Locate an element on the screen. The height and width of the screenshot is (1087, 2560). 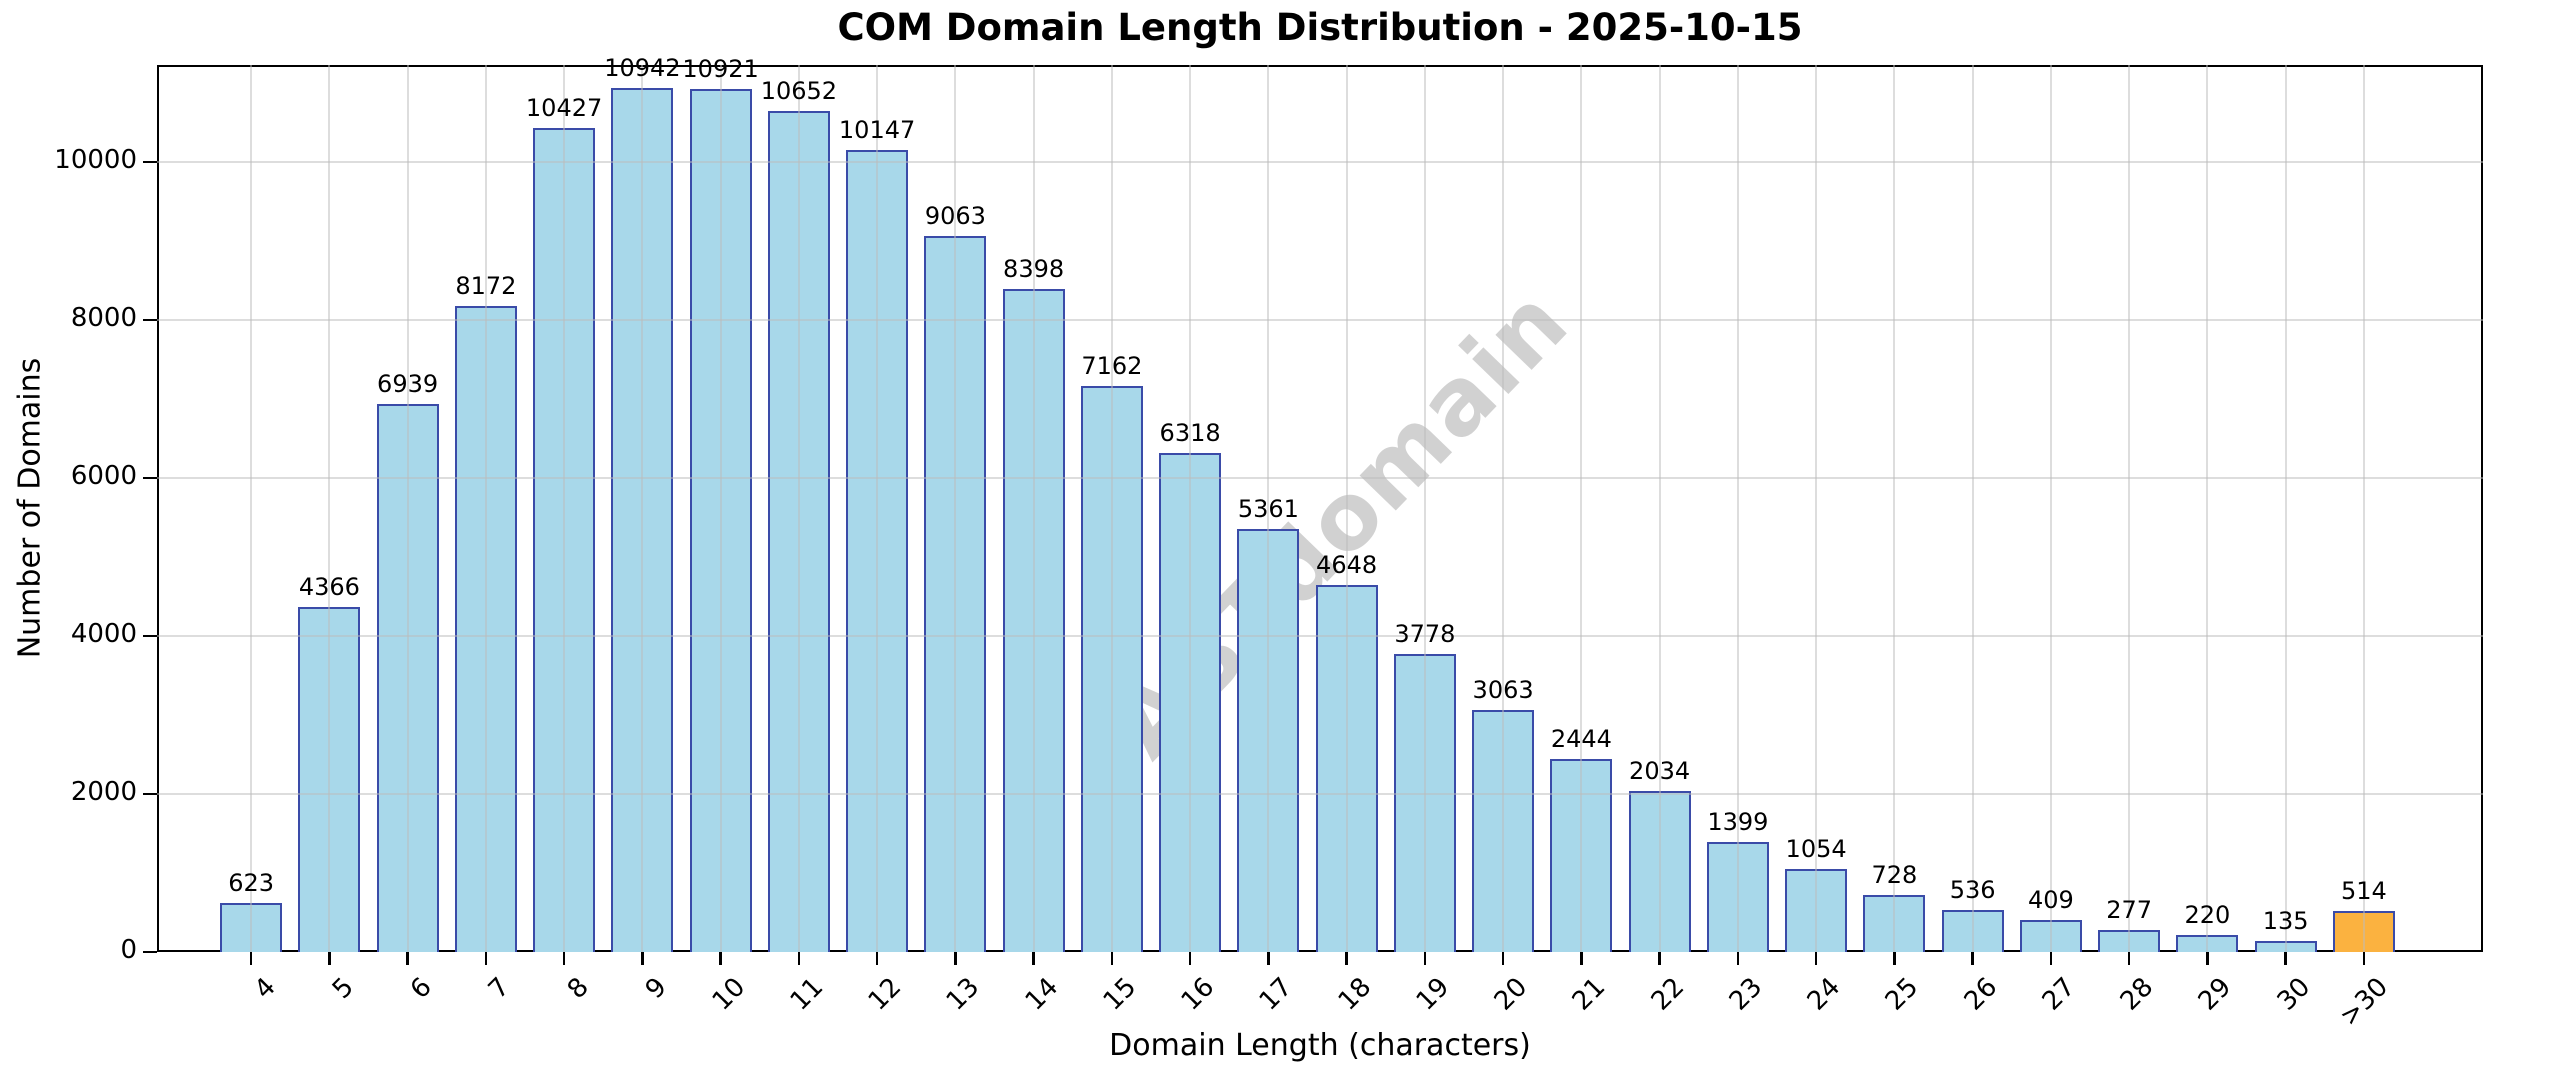
x-tick-label: 5 is located at coordinates (343, 988).